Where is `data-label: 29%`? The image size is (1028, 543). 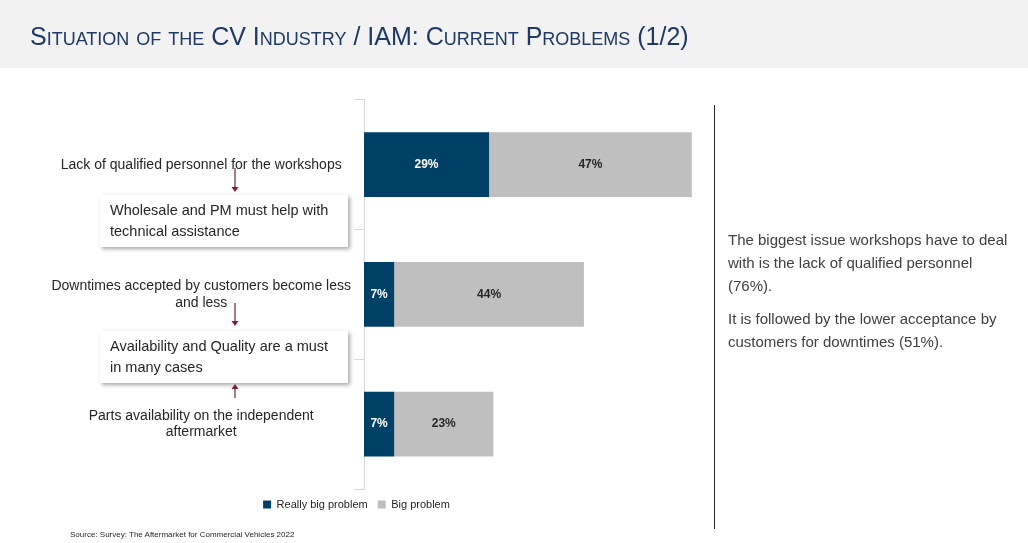
data-label: 29% is located at coordinates (426, 163).